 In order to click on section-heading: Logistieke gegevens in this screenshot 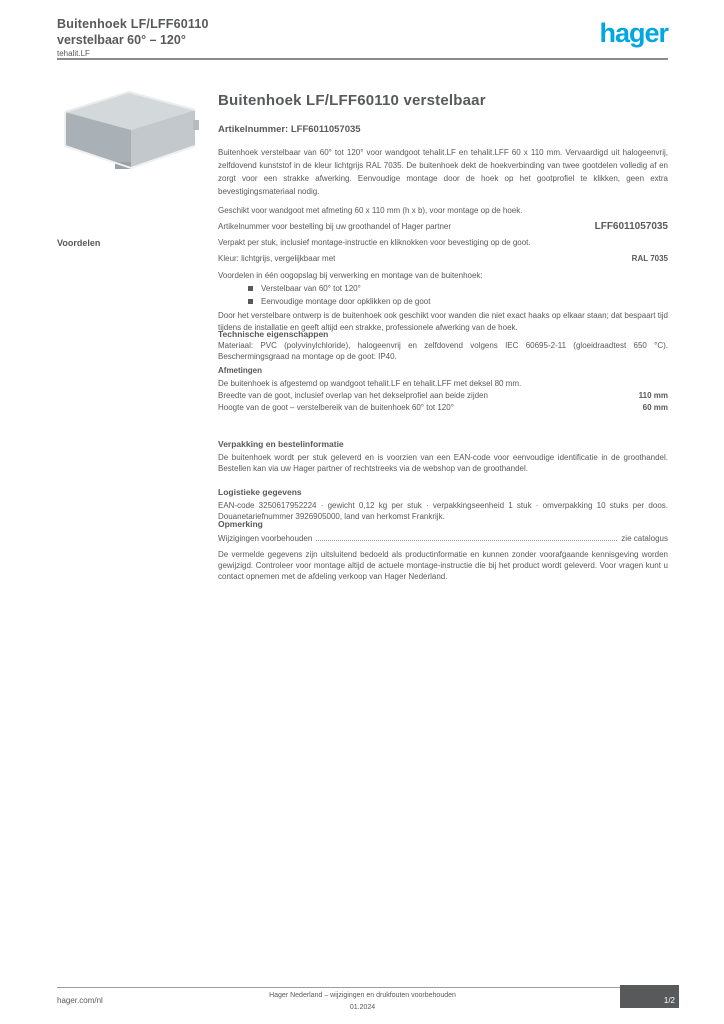, I will do `click(260, 492)`.